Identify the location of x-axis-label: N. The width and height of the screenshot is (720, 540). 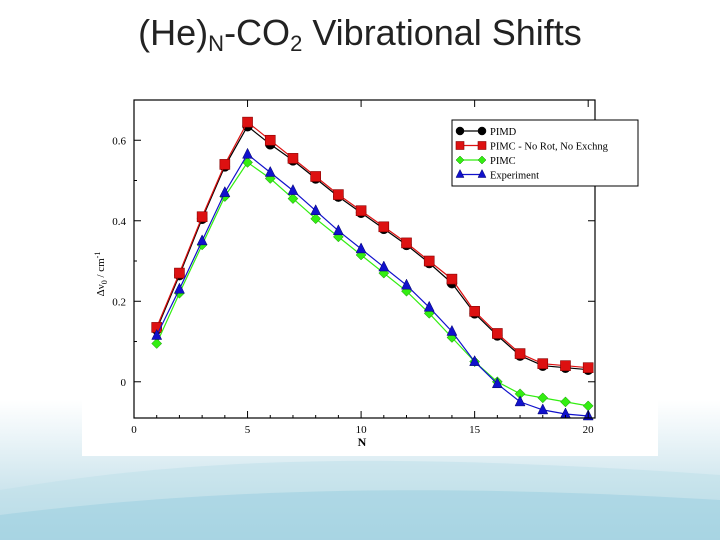
(362, 442).